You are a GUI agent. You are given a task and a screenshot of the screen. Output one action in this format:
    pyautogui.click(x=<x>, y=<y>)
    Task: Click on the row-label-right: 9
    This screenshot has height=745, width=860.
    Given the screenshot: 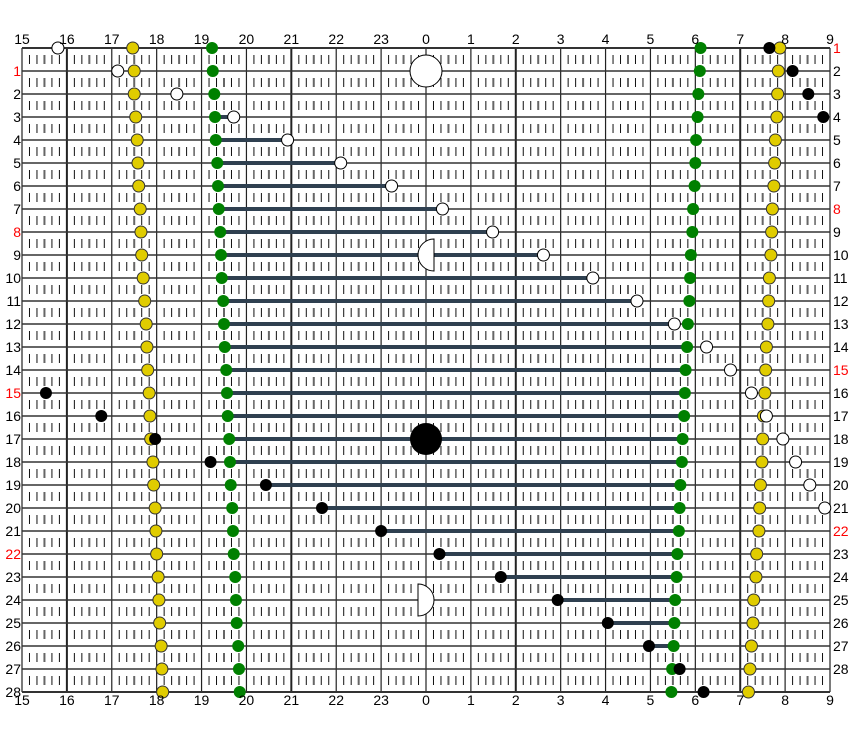 What is the action you would take?
    pyautogui.click(x=837, y=232)
    